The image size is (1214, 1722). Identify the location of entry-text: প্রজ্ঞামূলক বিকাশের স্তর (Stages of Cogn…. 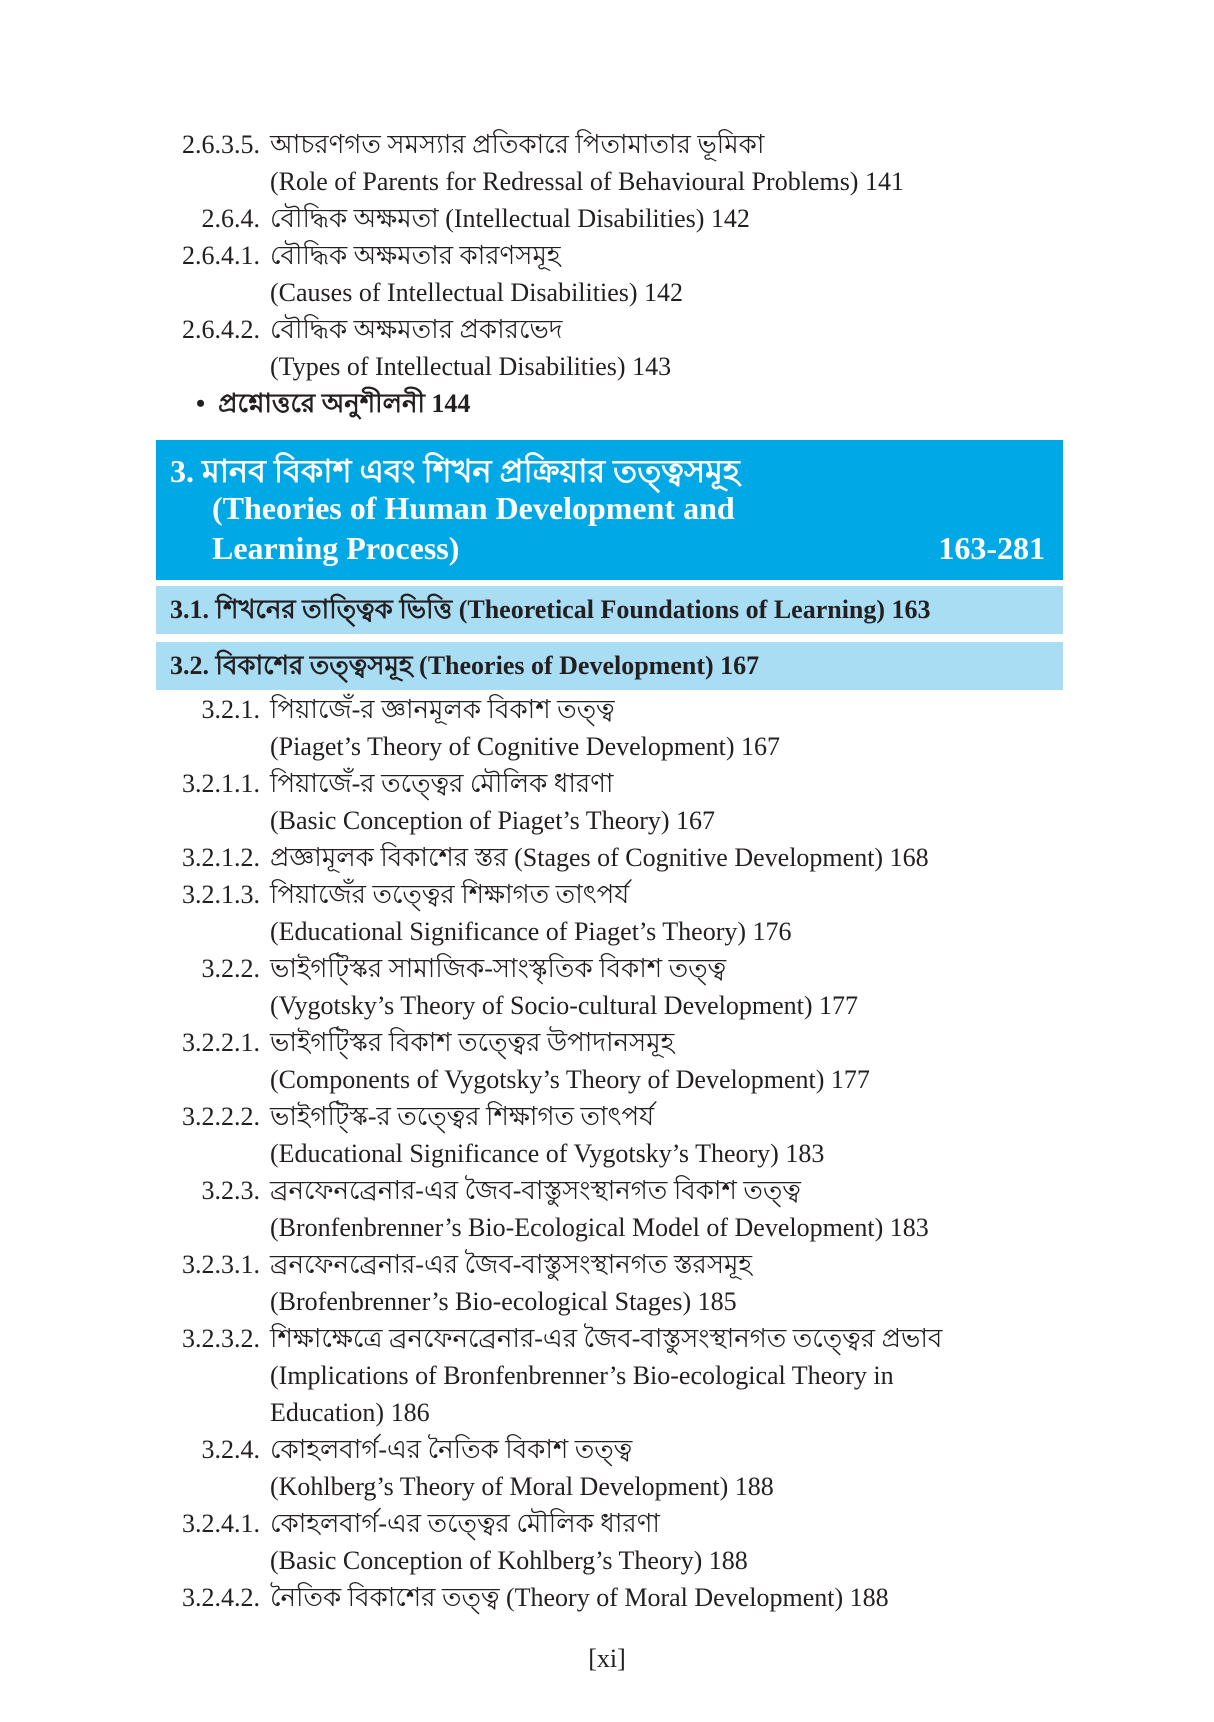
(599, 857).